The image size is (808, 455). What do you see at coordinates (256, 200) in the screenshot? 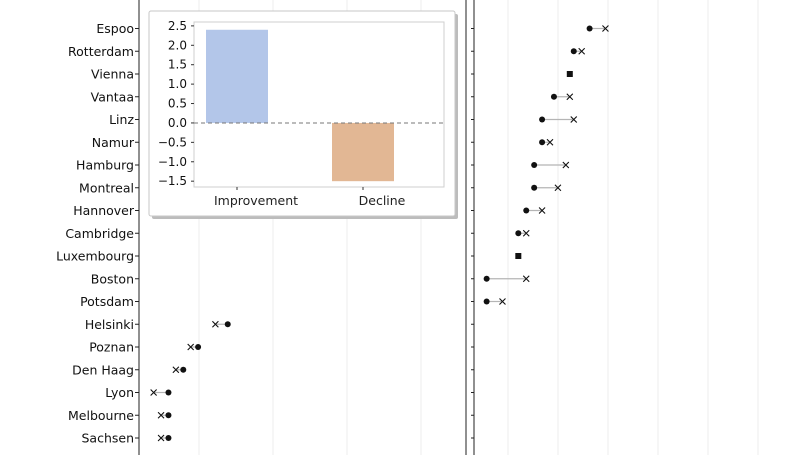
I see `inset-category-label: Improvement` at bounding box center [256, 200].